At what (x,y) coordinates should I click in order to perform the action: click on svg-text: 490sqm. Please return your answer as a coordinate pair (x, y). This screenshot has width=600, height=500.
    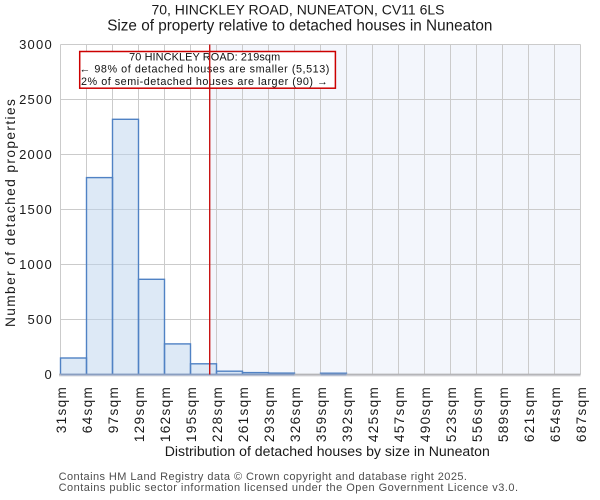
    Looking at the image, I should click on (425, 414).